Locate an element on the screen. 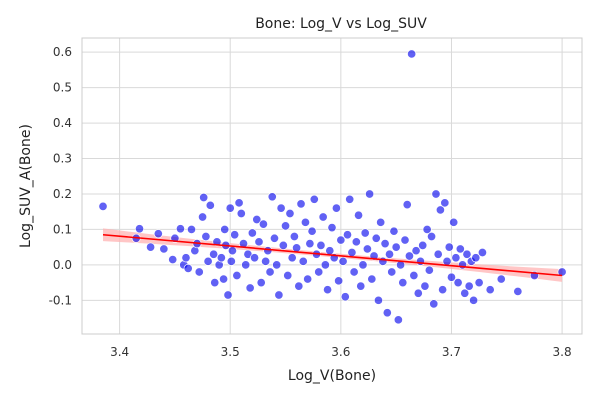  regression-line is located at coordinates (332, 255).